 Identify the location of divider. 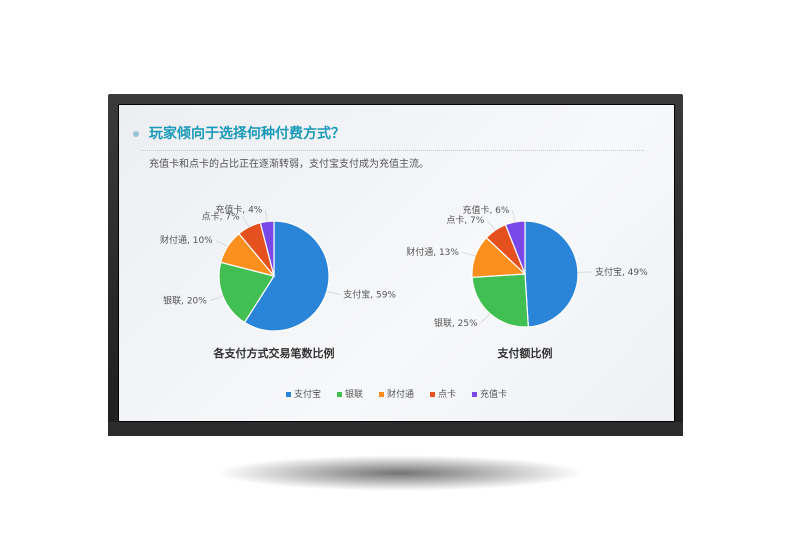
(392, 150).